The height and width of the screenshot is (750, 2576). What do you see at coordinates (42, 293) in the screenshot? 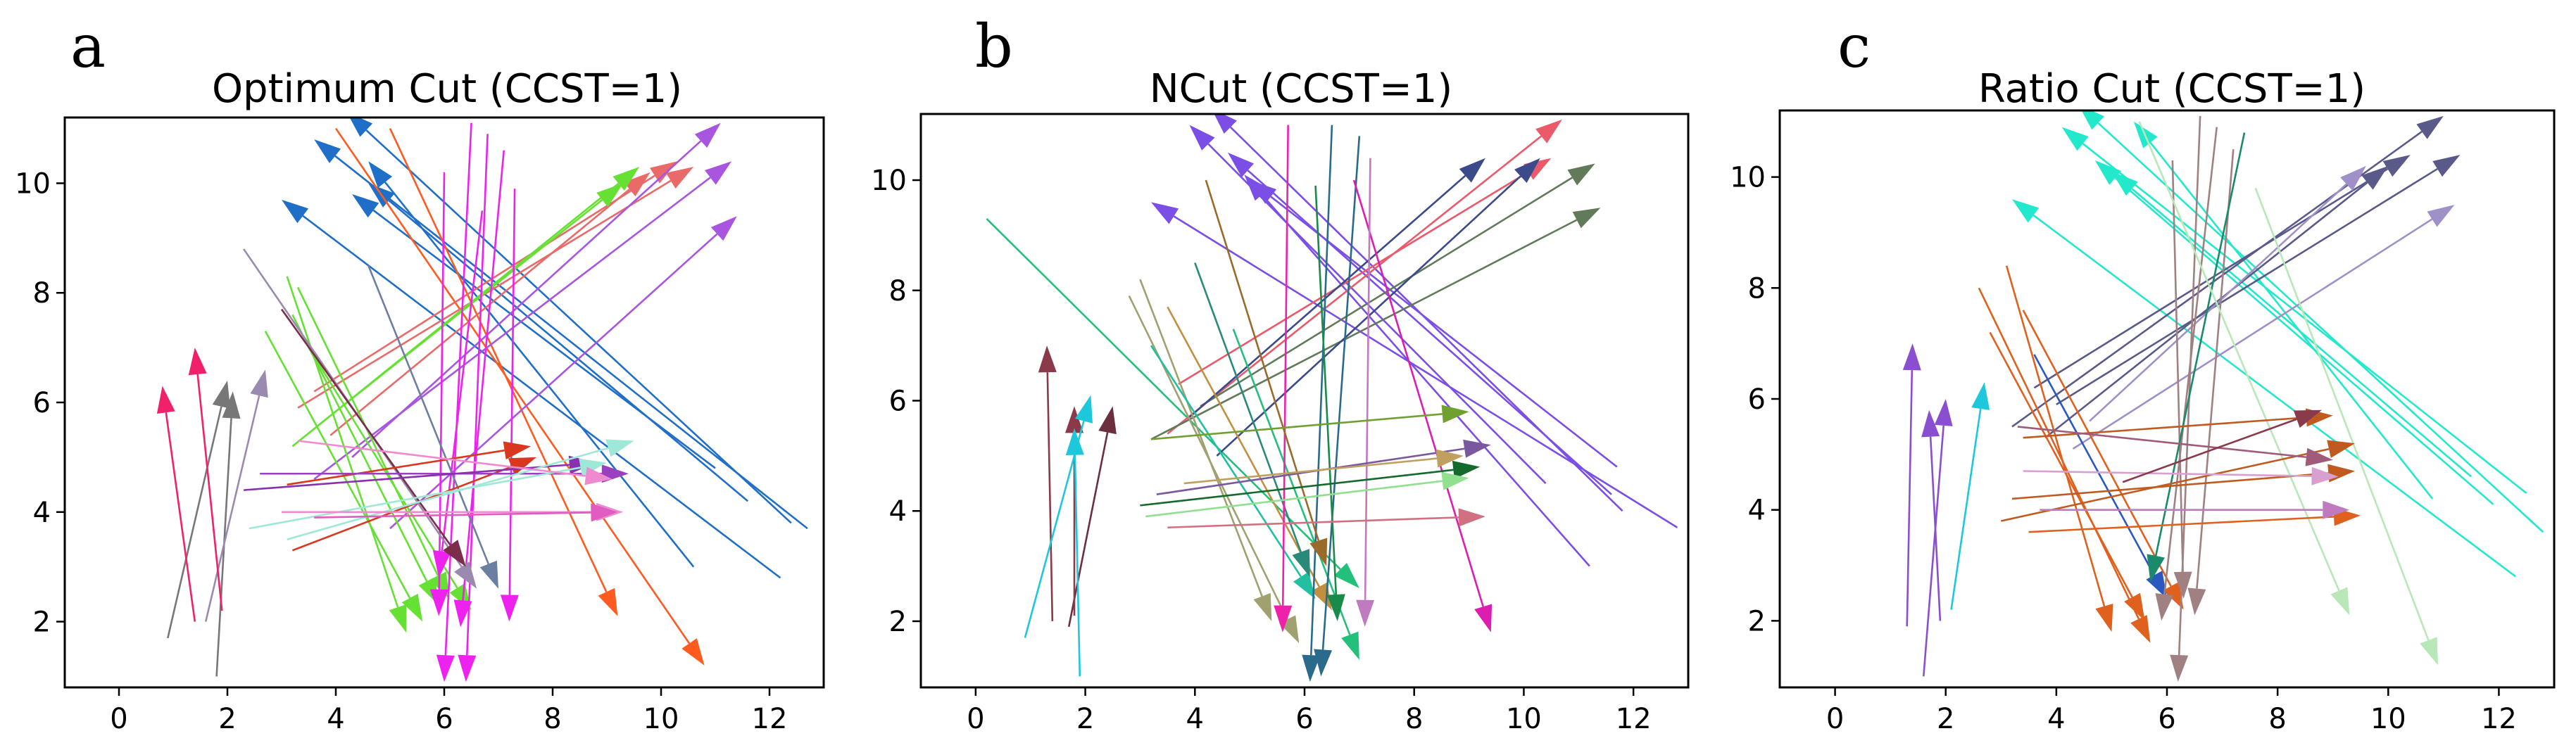
I see `y-tick-label: 8` at bounding box center [42, 293].